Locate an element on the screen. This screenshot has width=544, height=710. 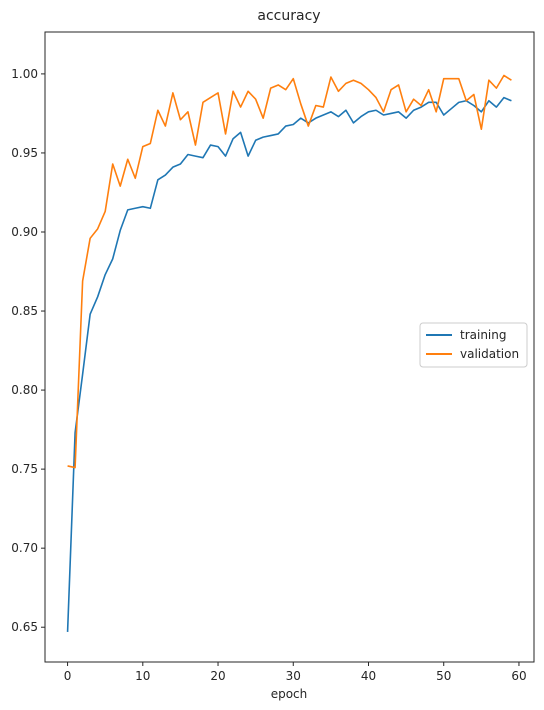
x-tick-label: 40 is located at coordinates (368, 676).